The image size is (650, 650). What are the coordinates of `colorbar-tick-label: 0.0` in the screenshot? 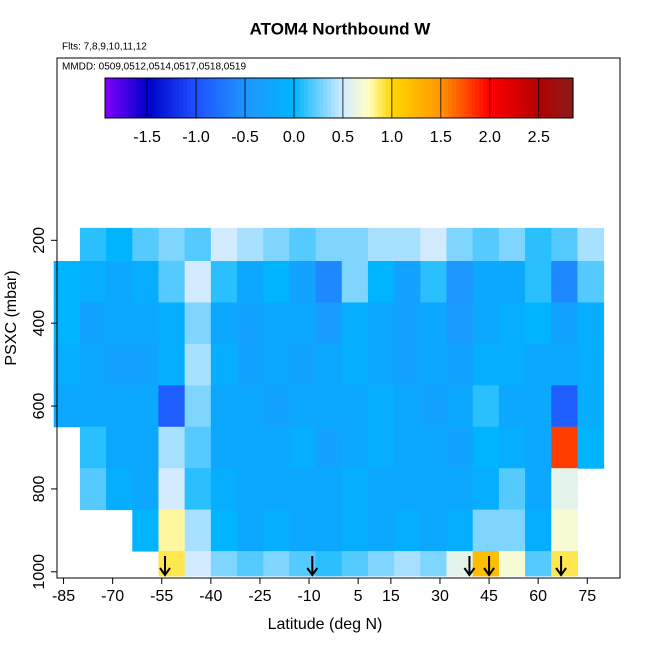 It's located at (294, 137).